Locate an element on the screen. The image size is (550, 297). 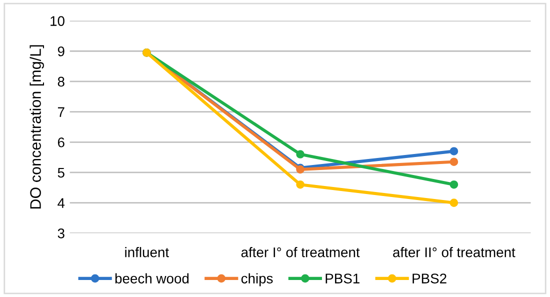
legend-label: PBS1 is located at coordinates (343, 279).